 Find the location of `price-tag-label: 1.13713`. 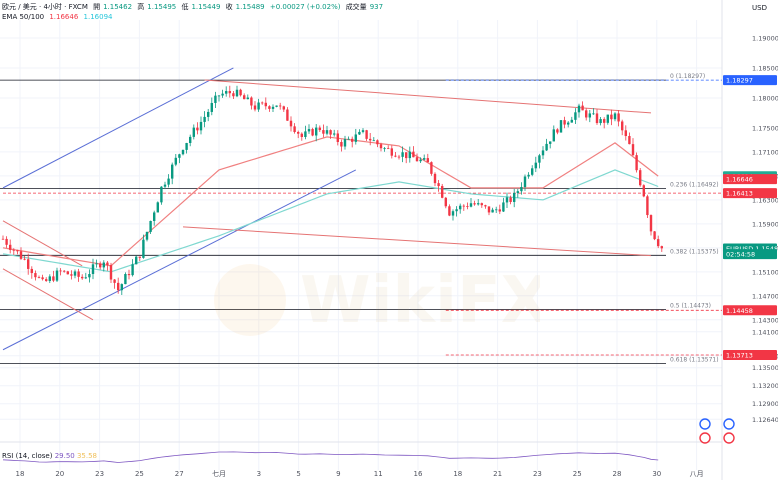

price-tag-label: 1.13713 is located at coordinates (739, 355).